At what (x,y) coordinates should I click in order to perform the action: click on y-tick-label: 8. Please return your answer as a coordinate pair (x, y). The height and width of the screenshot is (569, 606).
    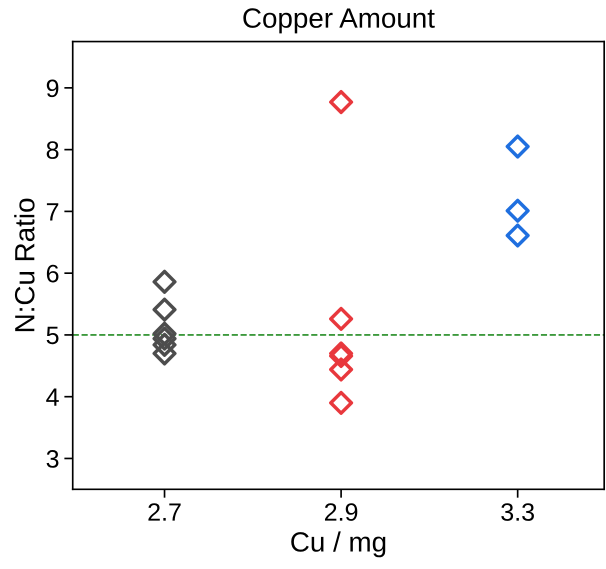
    Looking at the image, I should click on (52, 150).